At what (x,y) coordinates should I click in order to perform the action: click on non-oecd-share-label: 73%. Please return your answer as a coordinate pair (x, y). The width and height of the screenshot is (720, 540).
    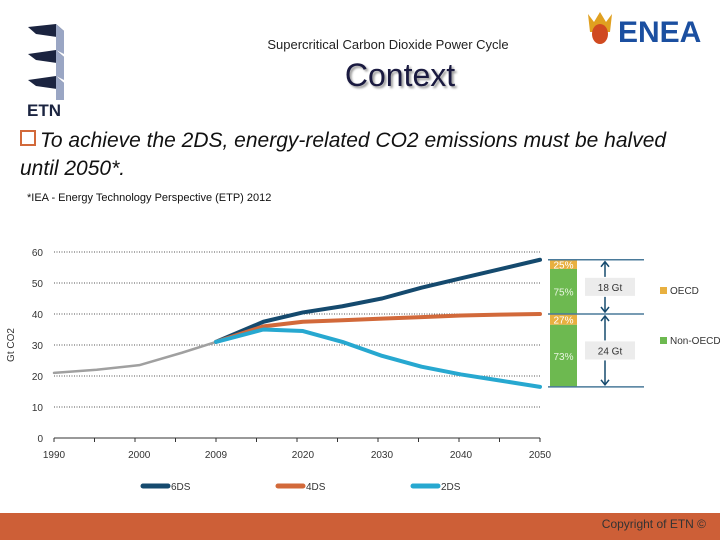
    Looking at the image, I should click on (563, 357).